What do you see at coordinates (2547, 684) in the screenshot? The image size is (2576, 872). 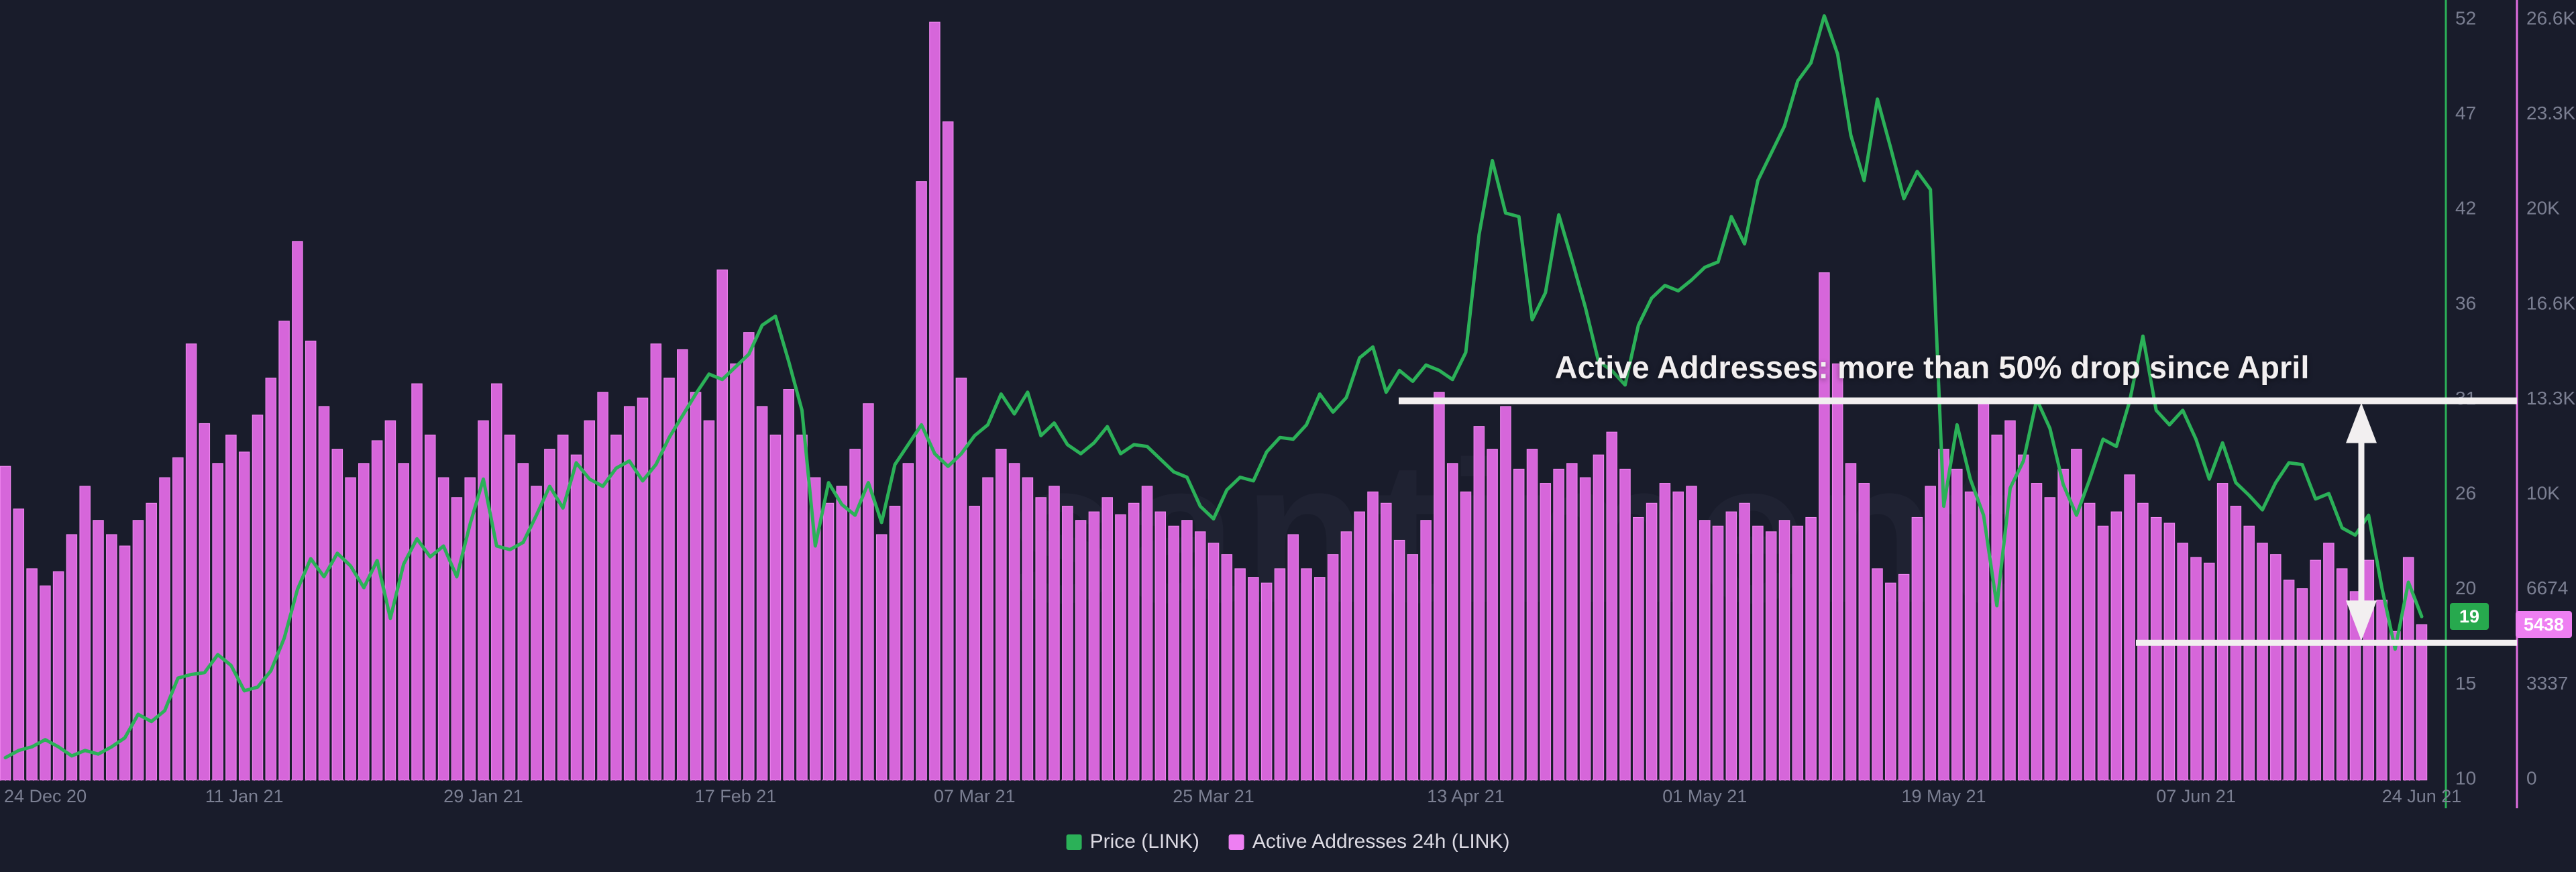 I see `addresses-tick-label: 3337` at bounding box center [2547, 684].